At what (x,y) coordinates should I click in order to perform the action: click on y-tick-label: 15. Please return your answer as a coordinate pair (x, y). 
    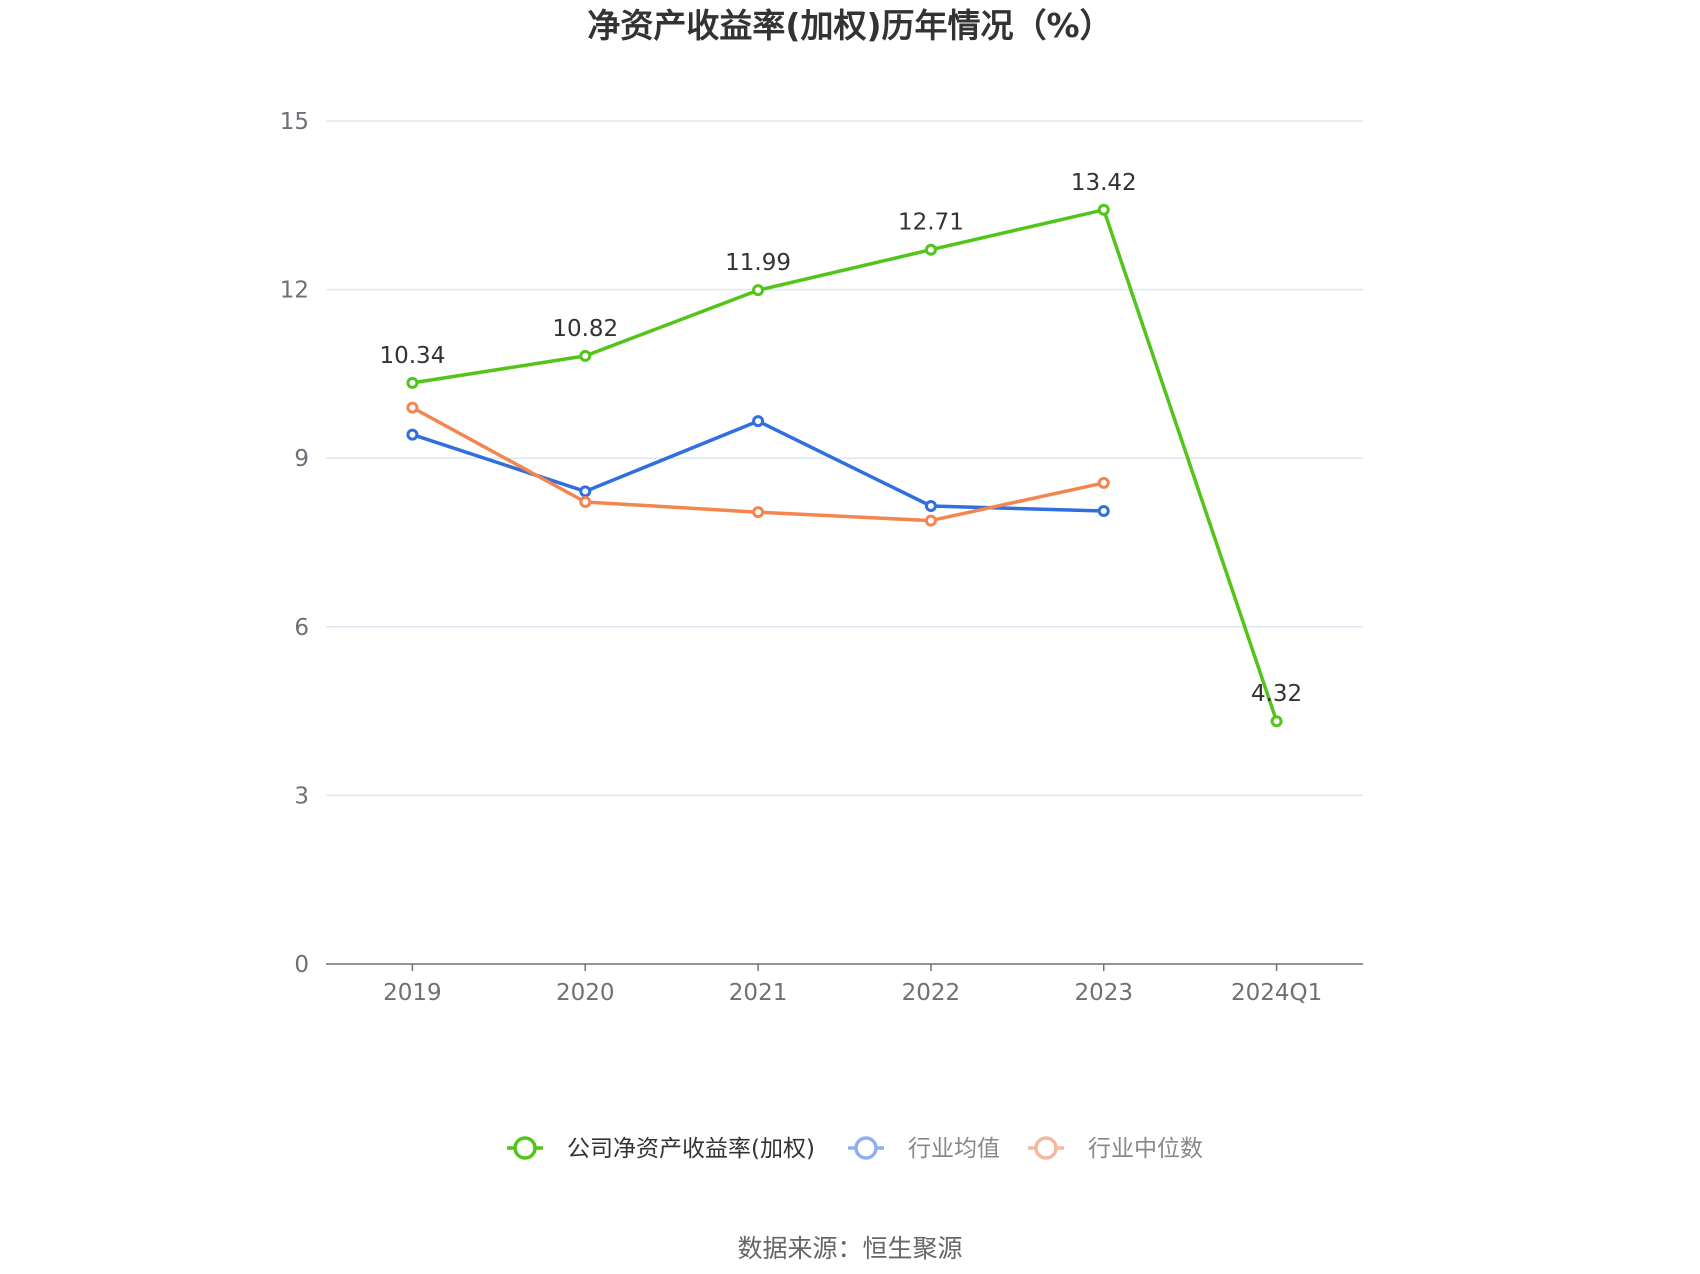
    Looking at the image, I should click on (294, 122).